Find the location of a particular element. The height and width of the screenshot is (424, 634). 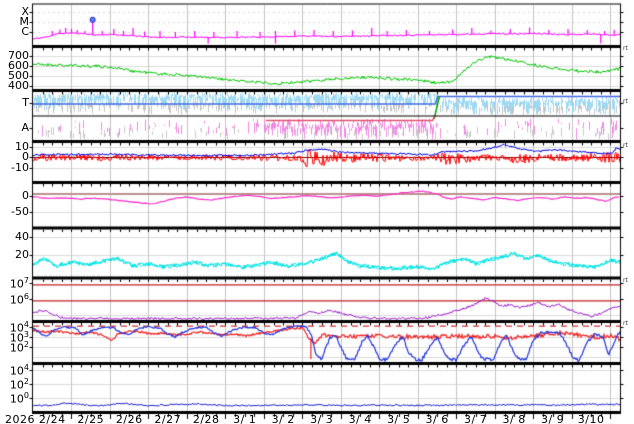

y-tick-label: 10⁷ is located at coordinates (19, 283).